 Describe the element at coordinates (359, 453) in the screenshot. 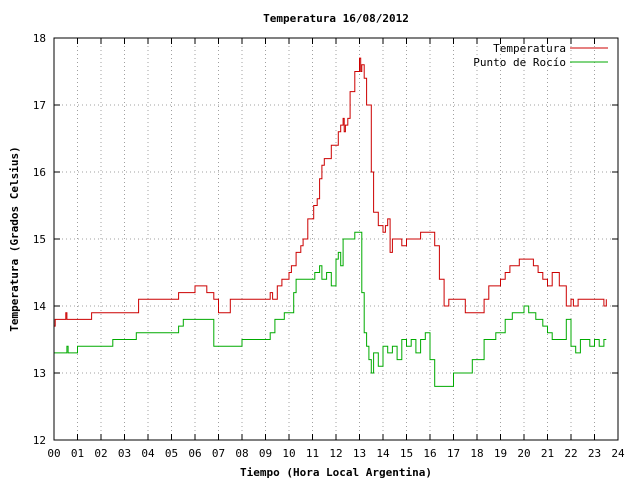

I see `x-tick-label: 13` at that location.